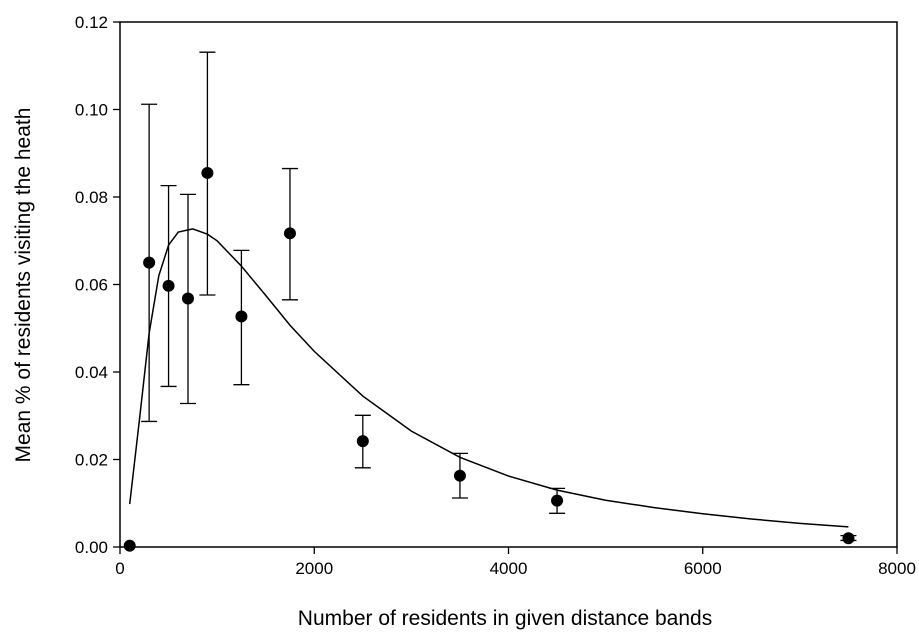  Describe the element at coordinates (703, 568) in the screenshot. I see `x-tick-label: 6000` at that location.